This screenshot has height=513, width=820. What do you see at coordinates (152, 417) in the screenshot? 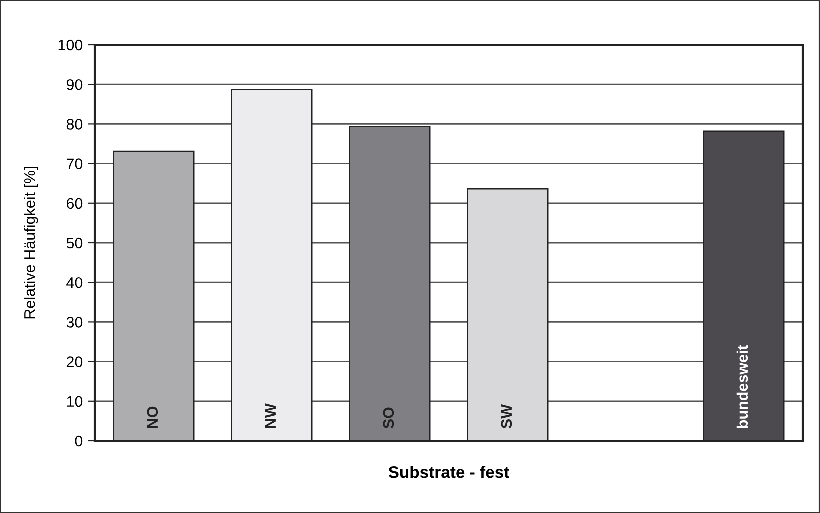
I see `x-tick-label: NO` at bounding box center [152, 417].